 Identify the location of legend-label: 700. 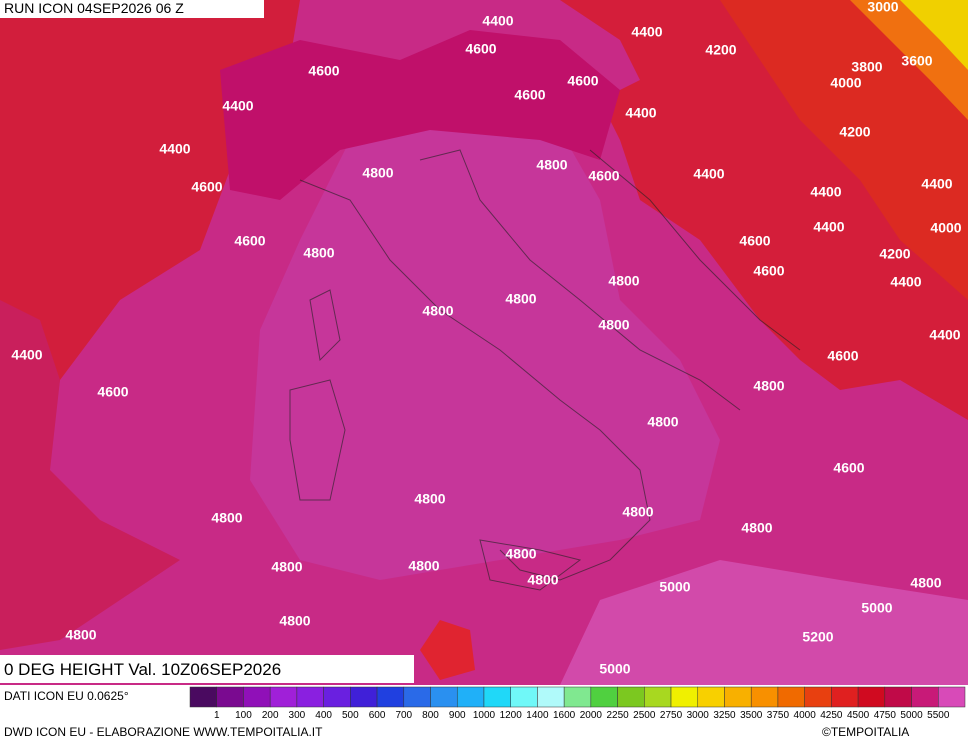
(403, 715).